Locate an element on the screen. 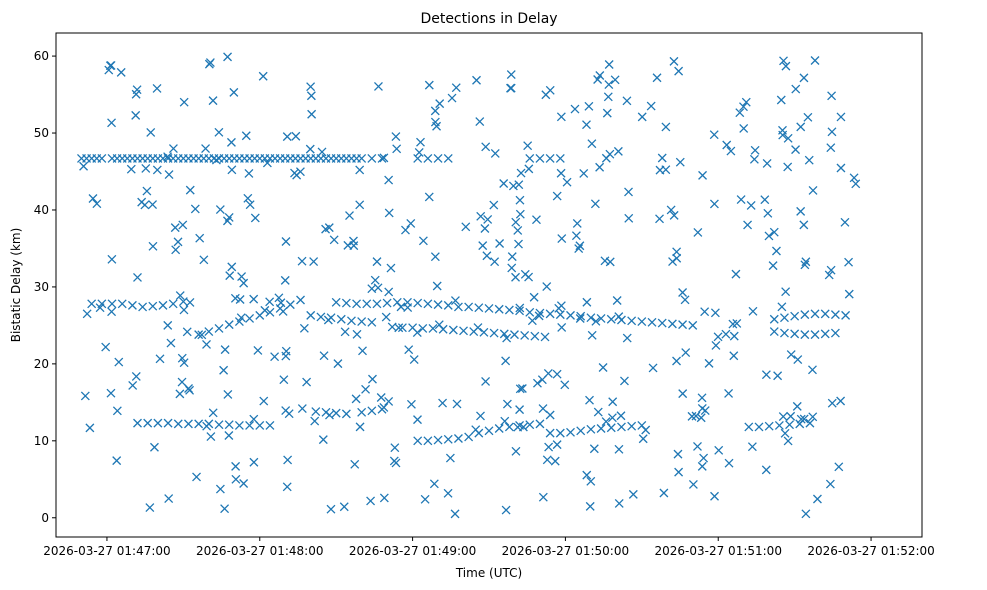 The height and width of the screenshot is (590, 987). x-tick-label: 2026-03-27 01:52:00 is located at coordinates (870, 551).